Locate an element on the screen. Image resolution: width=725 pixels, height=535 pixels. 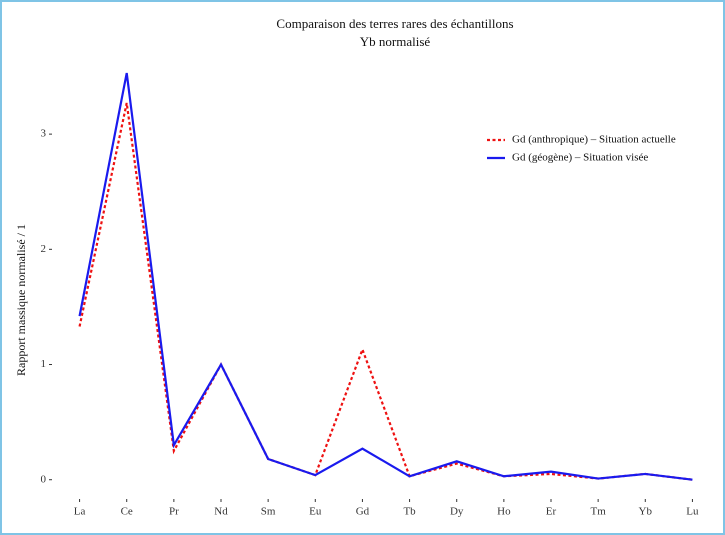
x-tick-label: Nd is located at coordinates (221, 512).